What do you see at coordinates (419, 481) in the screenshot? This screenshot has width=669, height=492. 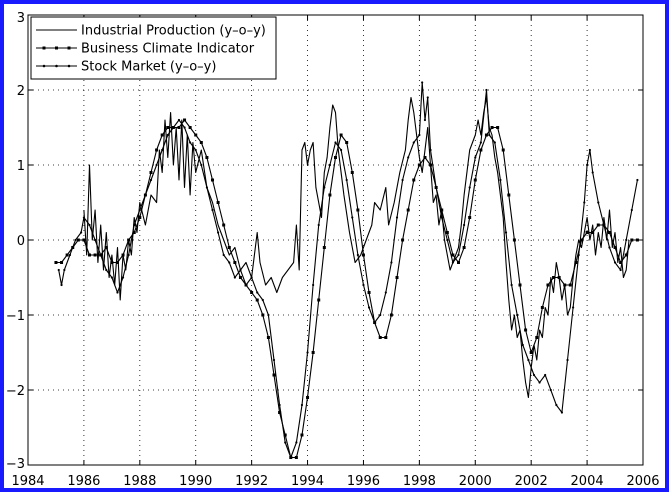 I see `x-tick-label: 1998` at bounding box center [419, 481].